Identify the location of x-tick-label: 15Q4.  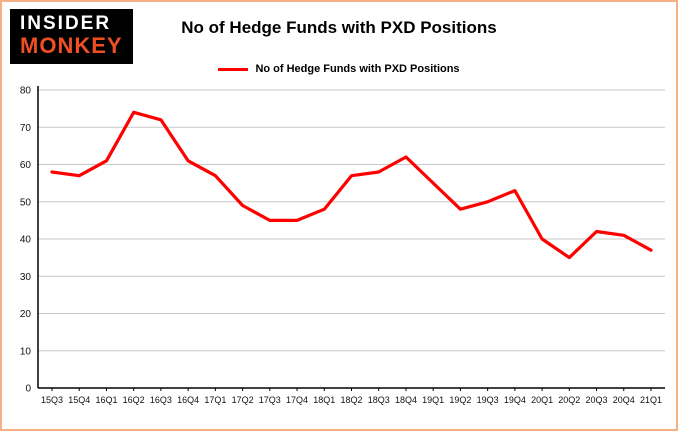
(79, 400).